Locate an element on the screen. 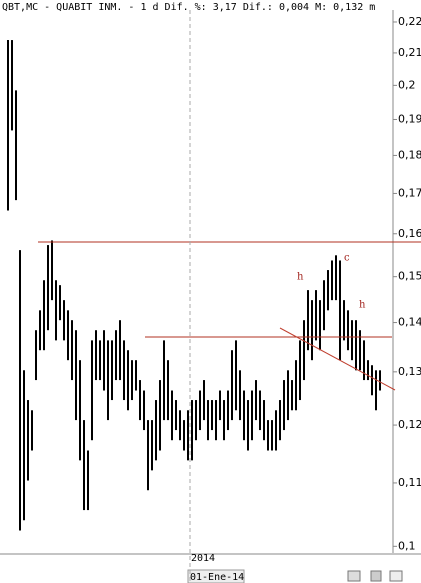 This screenshot has width=421, height=583. y-tick-label: 0,11 is located at coordinates (409, 482).